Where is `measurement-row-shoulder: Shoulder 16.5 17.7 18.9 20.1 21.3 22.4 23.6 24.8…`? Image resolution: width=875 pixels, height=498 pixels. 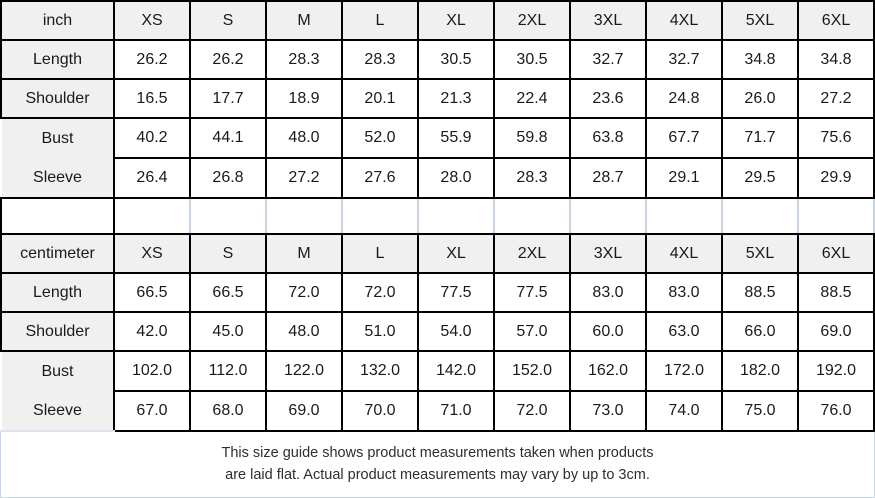
measurement-row-shoulder: Shoulder 16.5 17.7 18.9 20.1 21.3 22.4 23.6 24.8… is located at coordinates (437, 98).